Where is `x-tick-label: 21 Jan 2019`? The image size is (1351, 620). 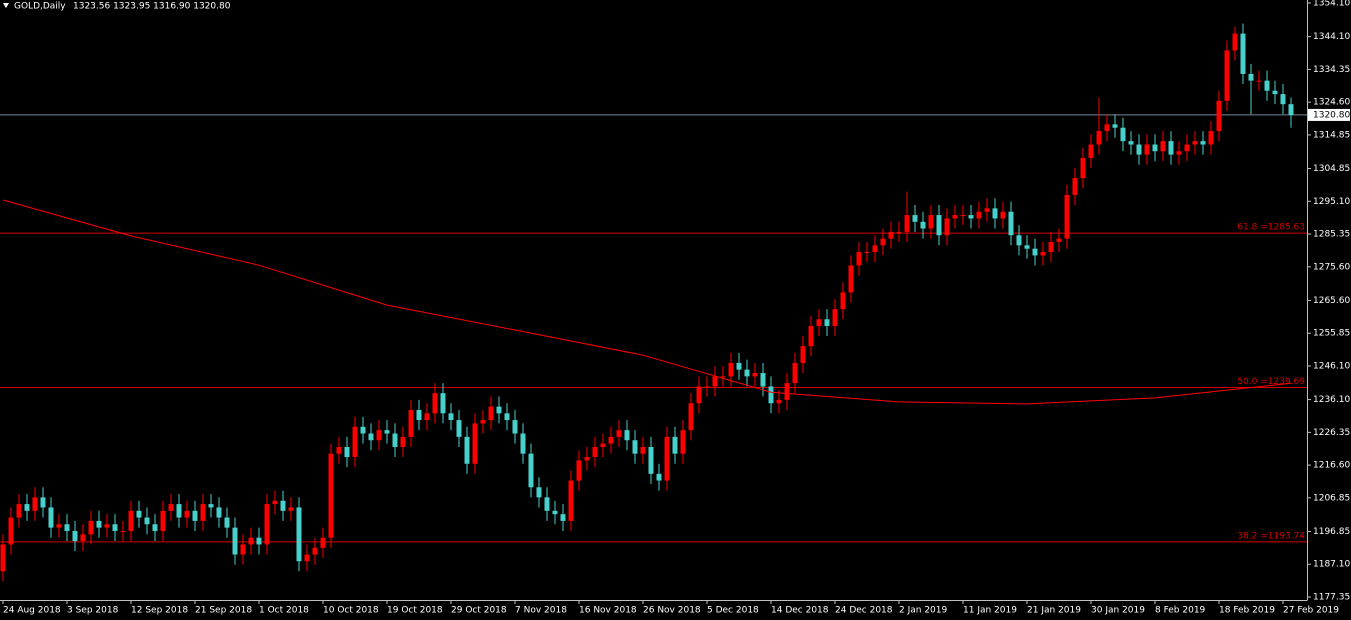
x-tick-label: 21 Jan 2019 is located at coordinates (1054, 611).